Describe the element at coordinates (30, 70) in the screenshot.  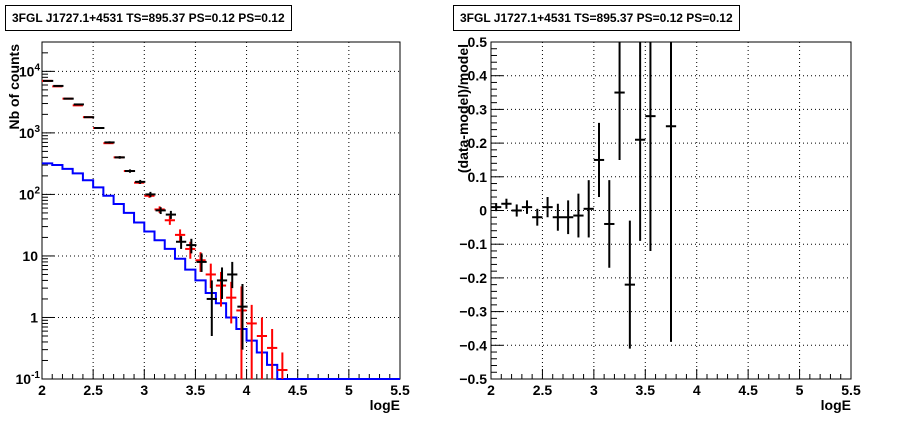
I see `y-tick-label: 10⁴` at that location.